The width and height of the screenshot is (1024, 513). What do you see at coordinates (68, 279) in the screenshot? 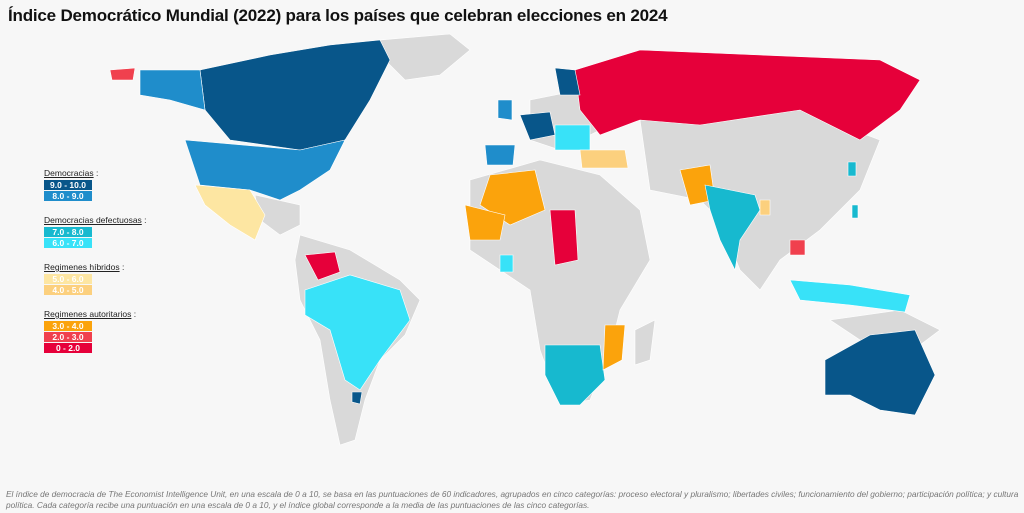
I see `legend-item: 5.0 - 6.0` at bounding box center [68, 279].